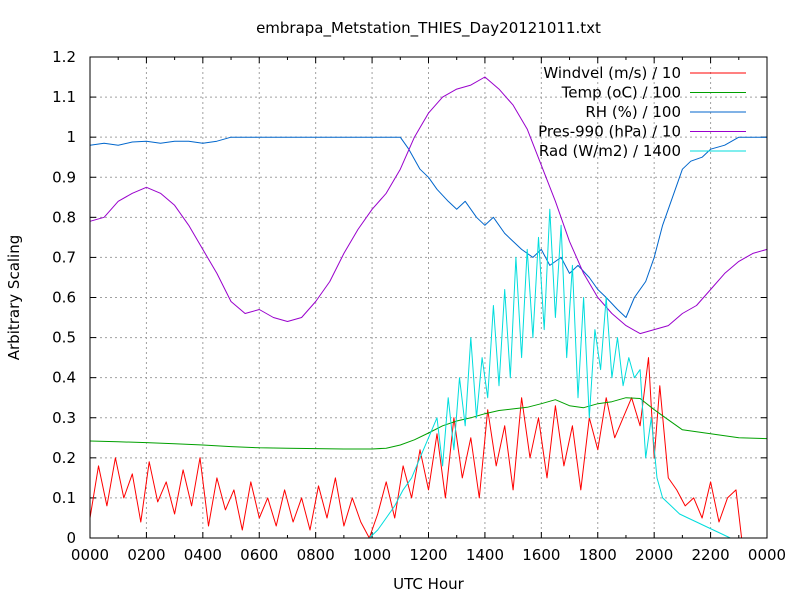  I want to click on y-tick-label: 1.2, so click(64, 57).